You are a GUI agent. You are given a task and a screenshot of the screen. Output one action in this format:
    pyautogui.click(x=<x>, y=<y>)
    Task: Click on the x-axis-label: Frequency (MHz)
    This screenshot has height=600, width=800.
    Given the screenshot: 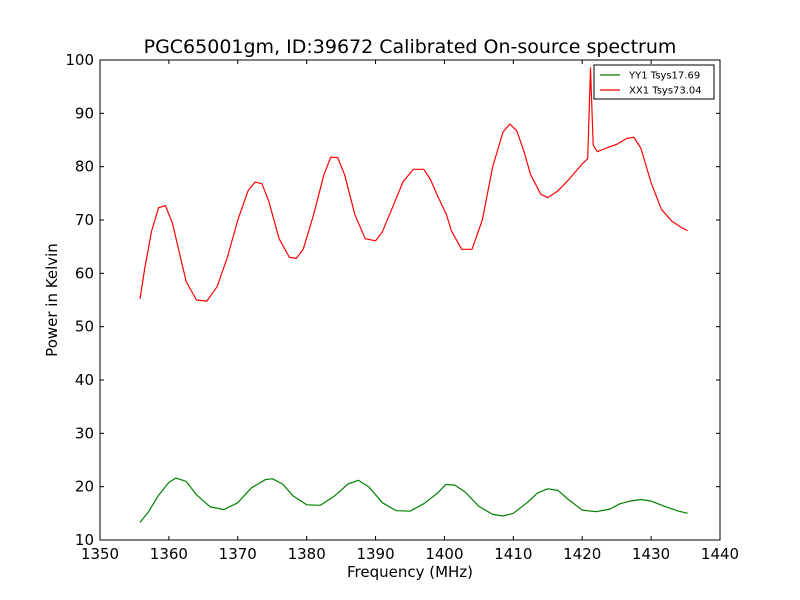 What is the action you would take?
    pyautogui.click(x=410, y=572)
    